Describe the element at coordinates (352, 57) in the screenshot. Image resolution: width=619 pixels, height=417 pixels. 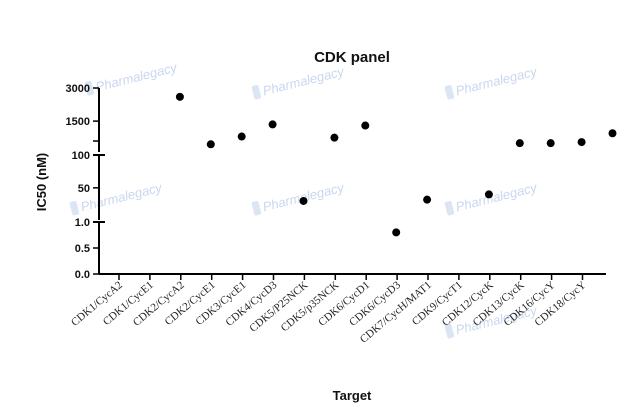
I see `chart-title: CDK panel` at that location.